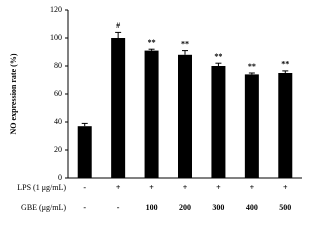 This screenshot has height=240, width=320. Describe the element at coordinates (118, 25) in the screenshot. I see `significance-label: #` at that location.